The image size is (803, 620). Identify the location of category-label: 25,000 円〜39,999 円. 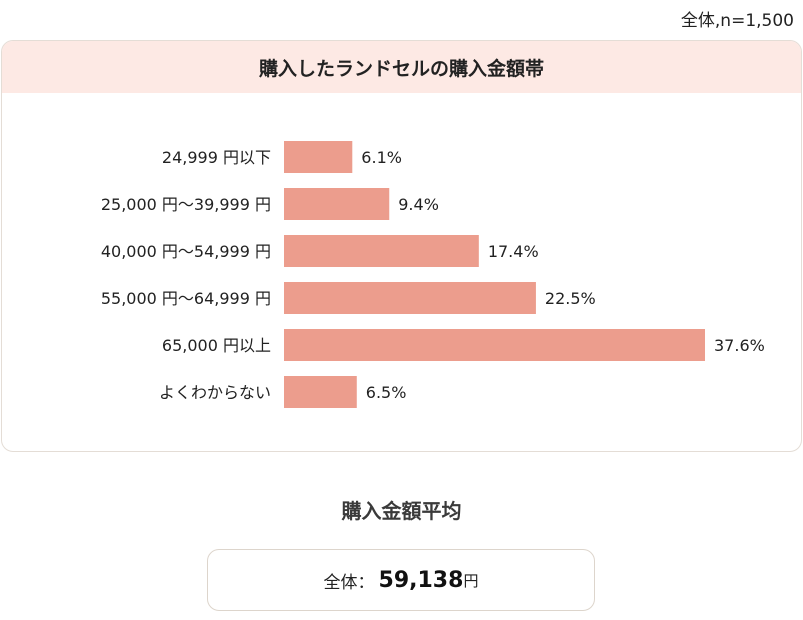
(186, 204).